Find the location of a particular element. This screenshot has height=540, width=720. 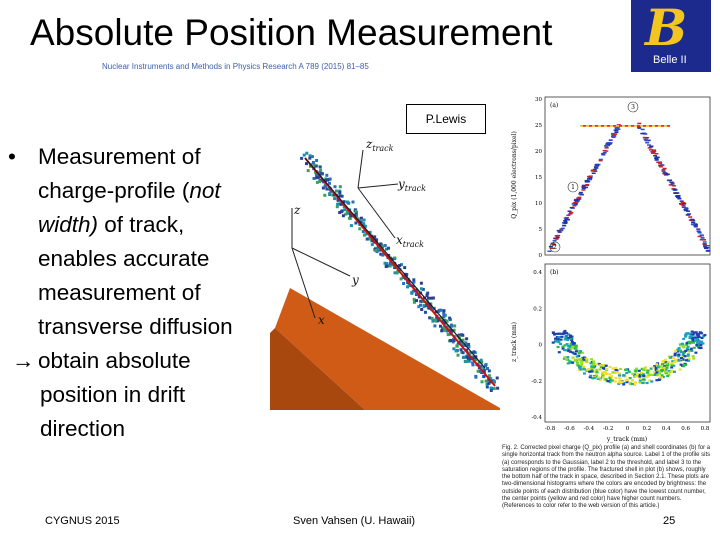

y-track-axis is located at coordinates (378, 186).